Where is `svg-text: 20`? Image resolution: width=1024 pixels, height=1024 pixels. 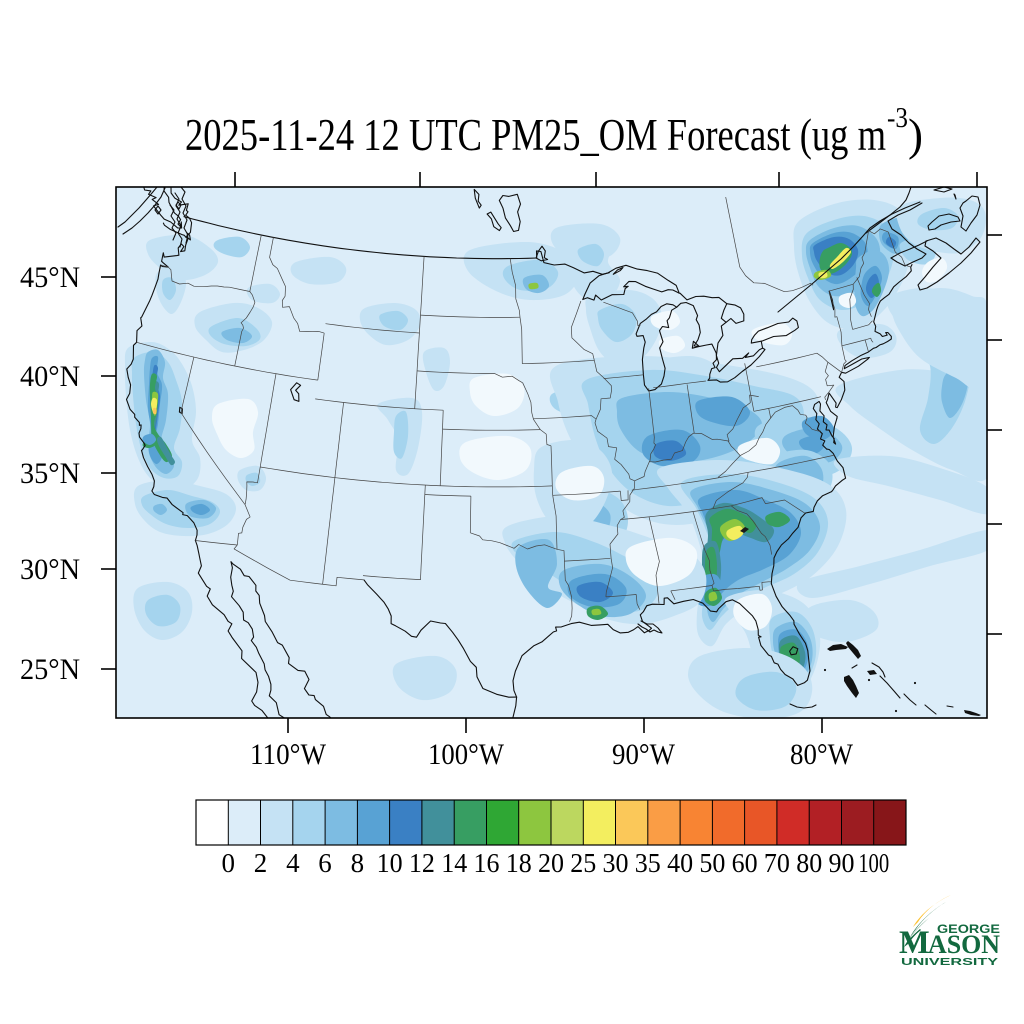 svg-text: 20 is located at coordinates (551, 863).